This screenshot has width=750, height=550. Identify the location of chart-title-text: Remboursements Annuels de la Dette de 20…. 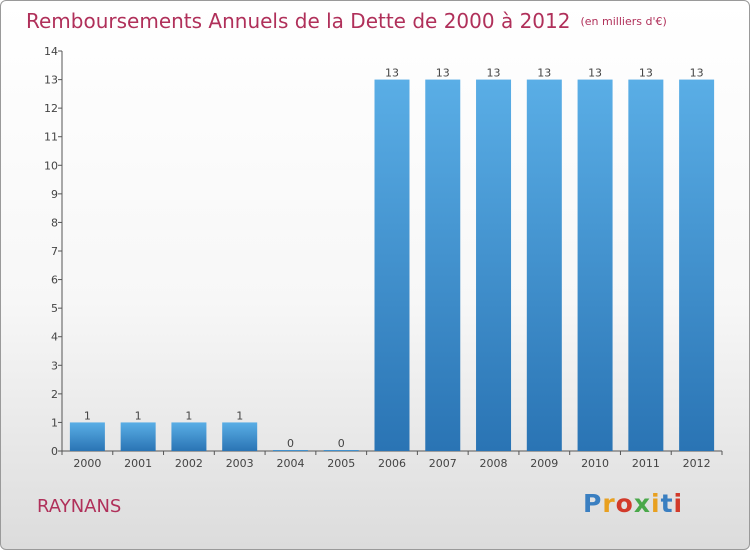
(298, 21).